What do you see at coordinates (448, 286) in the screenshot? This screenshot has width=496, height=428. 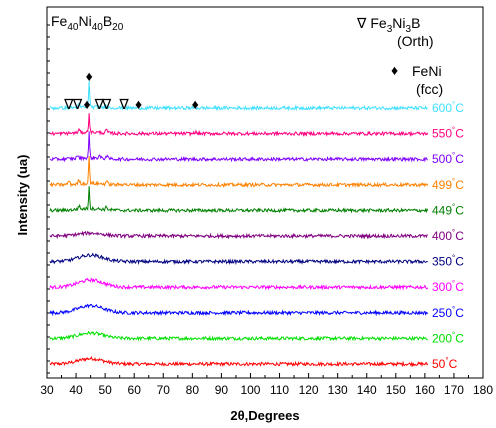 I see `series-label-300c: 300°C` at bounding box center [448, 286].